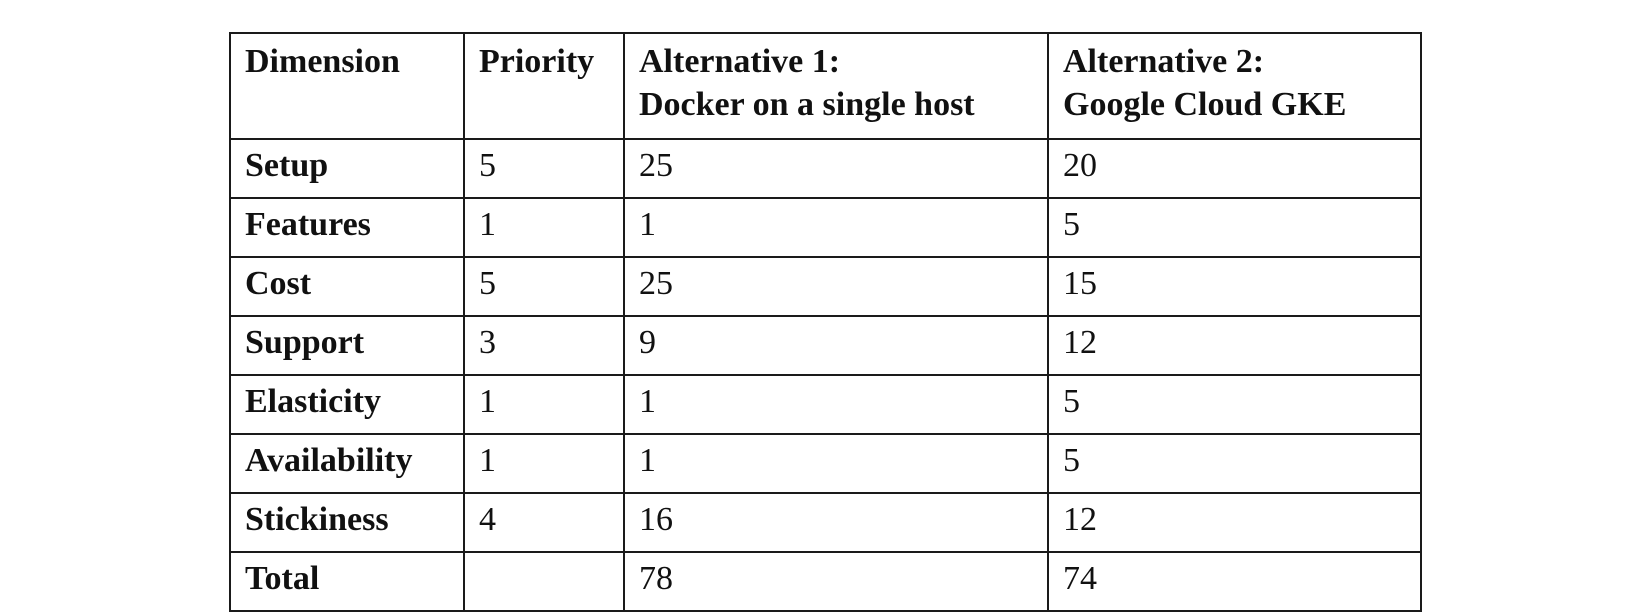  I want to click on alternative-2-cell: 20, so click(1234, 168).